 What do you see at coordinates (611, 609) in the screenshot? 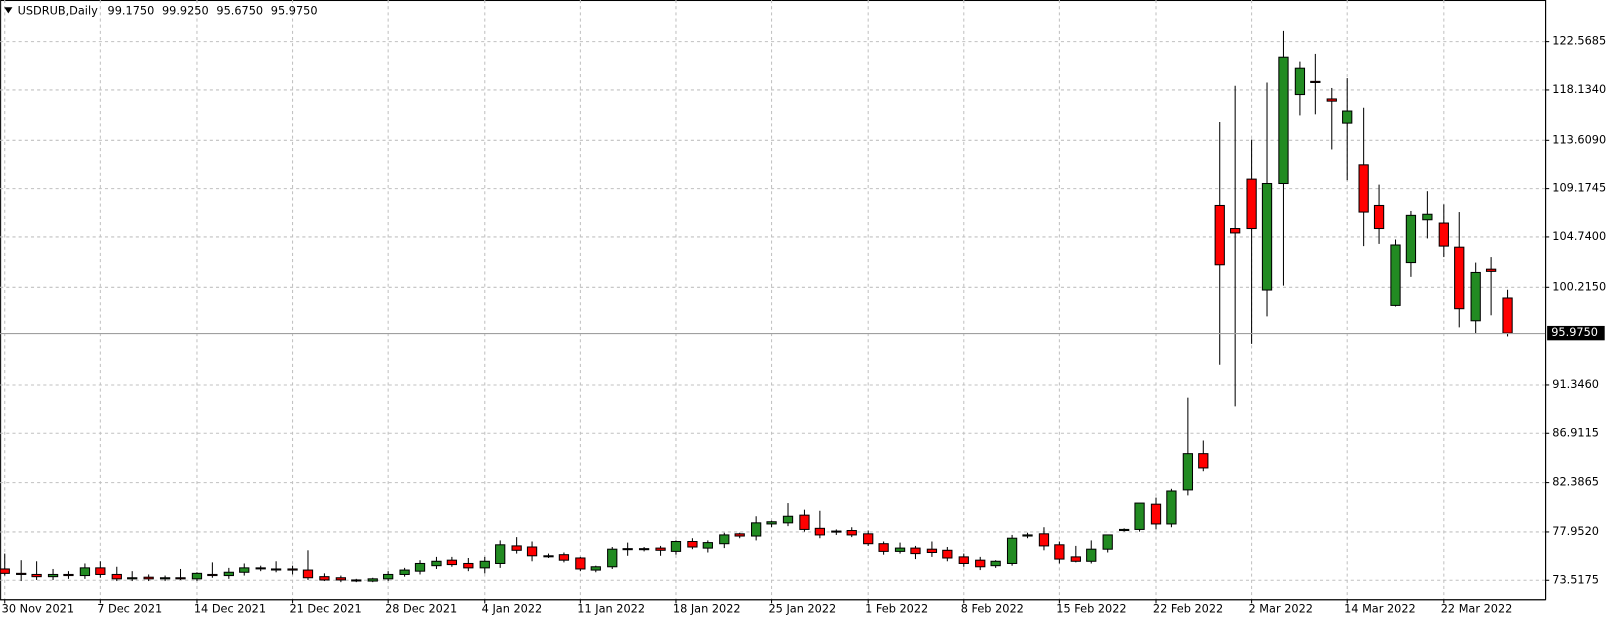
I see `x-tick-label: 11 Jan 2022` at bounding box center [611, 609].